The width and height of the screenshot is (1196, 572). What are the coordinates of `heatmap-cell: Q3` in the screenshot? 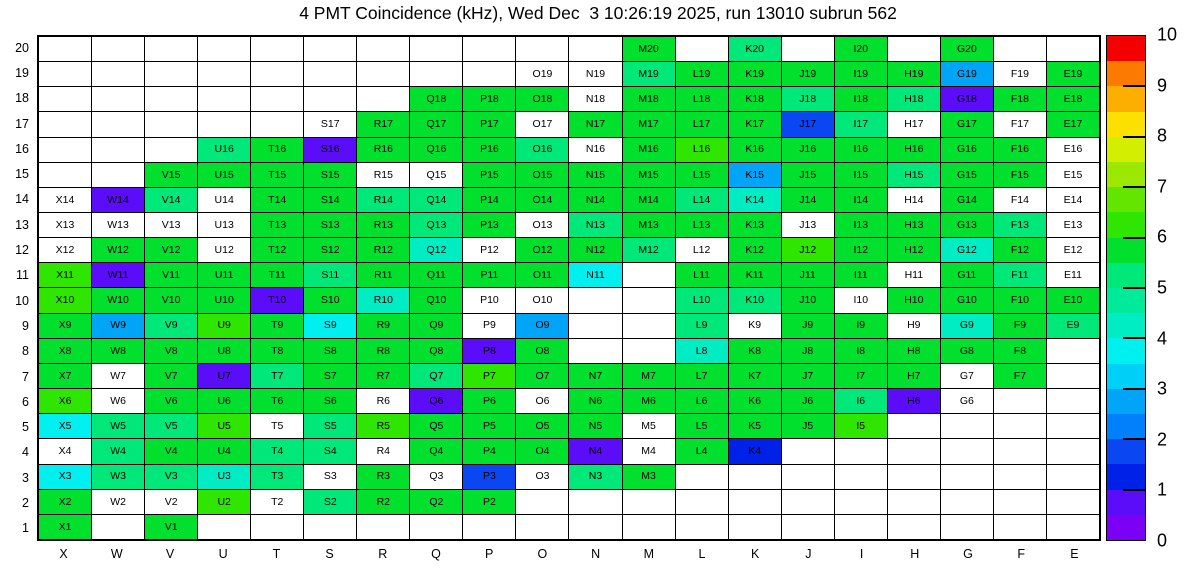 It's located at (436, 476).